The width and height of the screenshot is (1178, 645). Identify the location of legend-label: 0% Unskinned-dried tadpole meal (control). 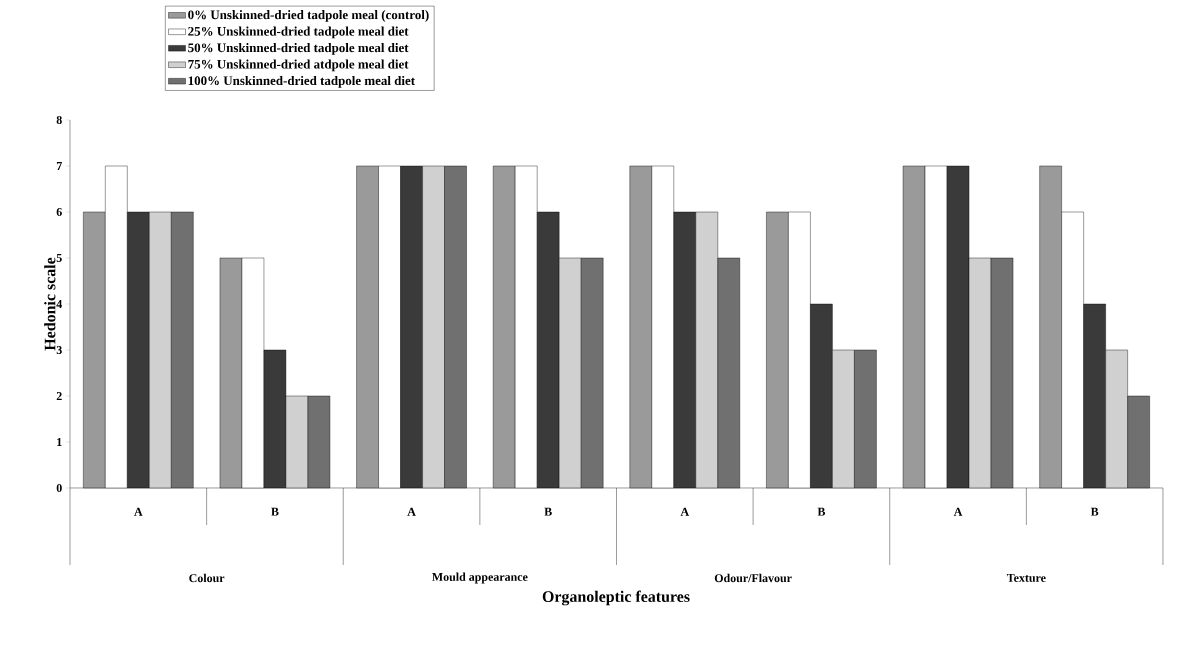
(308, 16).